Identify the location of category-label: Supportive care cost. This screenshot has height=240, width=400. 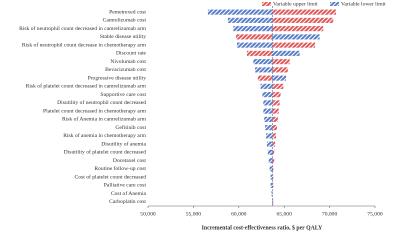
(123, 95).